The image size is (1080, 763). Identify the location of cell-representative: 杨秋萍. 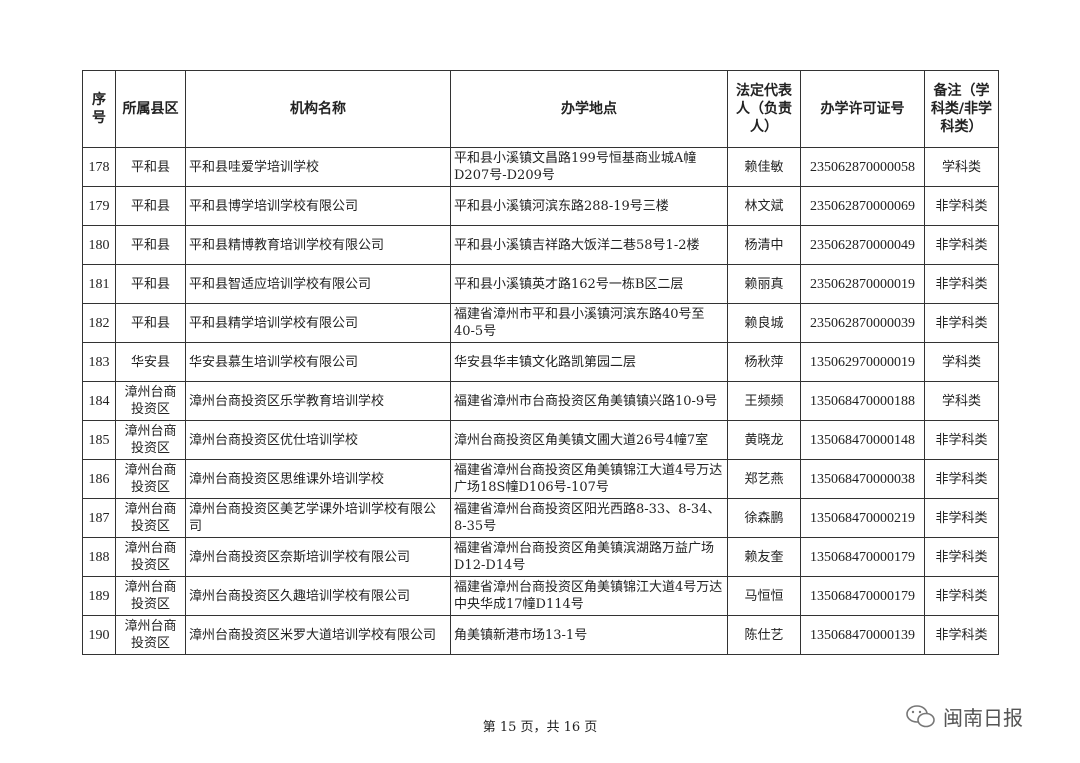
(764, 362).